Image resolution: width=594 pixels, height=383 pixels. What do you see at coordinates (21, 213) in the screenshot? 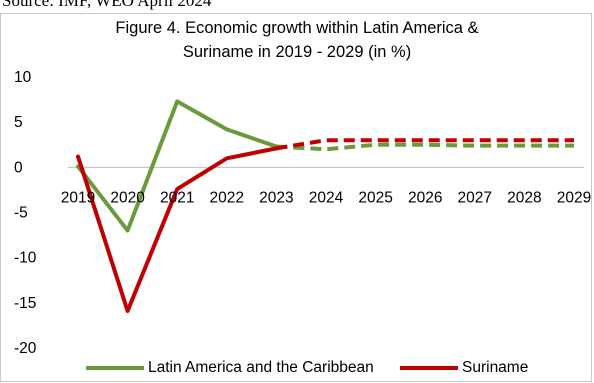
I see `y-tick-label: -5` at bounding box center [21, 213].